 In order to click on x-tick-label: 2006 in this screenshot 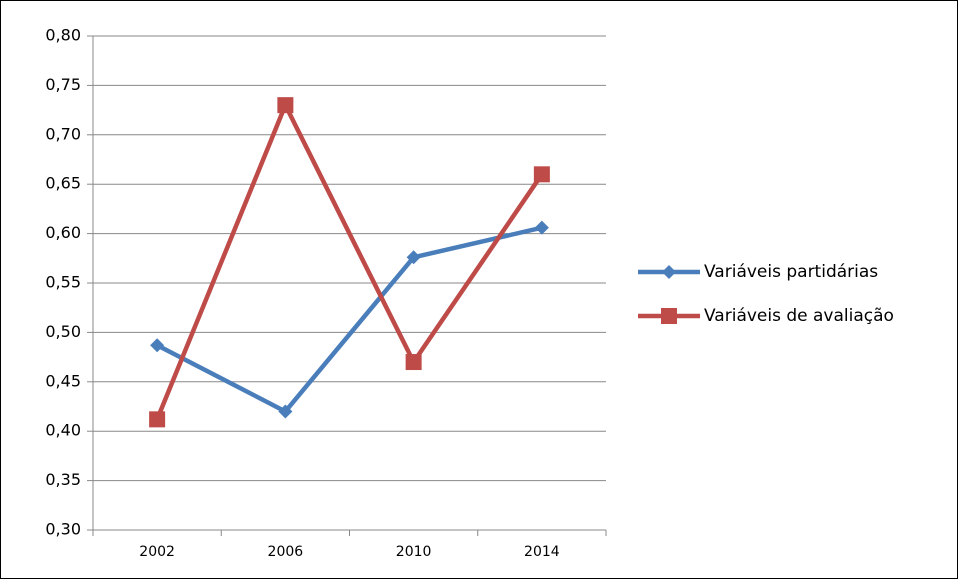, I will do `click(286, 552)`.